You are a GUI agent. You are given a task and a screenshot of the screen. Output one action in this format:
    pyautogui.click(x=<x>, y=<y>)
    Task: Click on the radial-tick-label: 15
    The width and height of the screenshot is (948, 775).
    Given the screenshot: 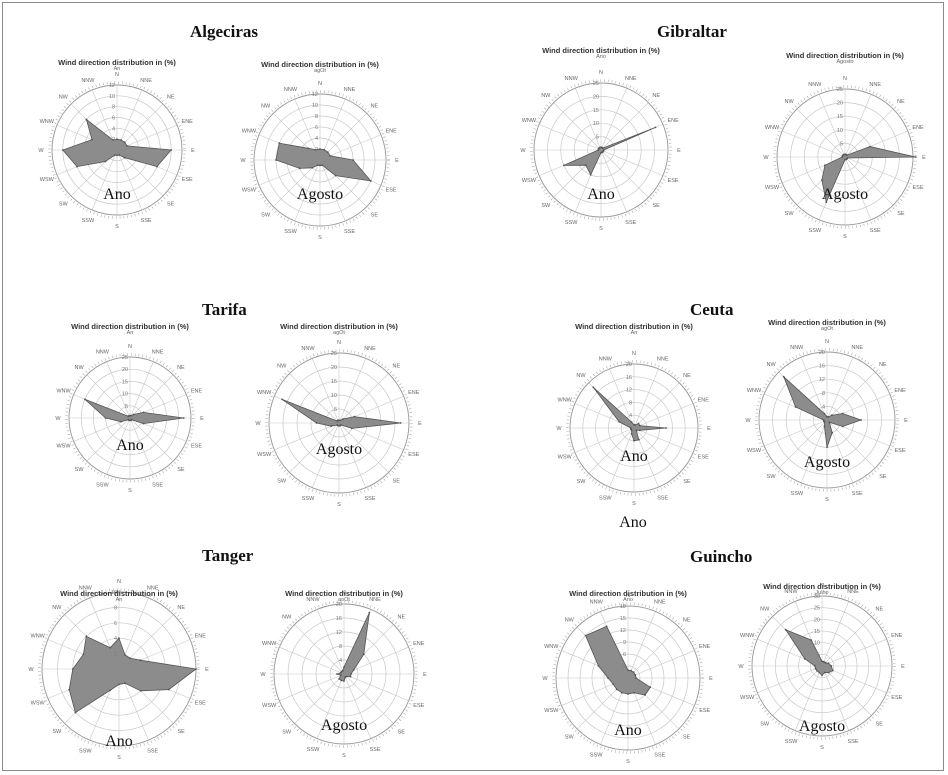 What is the action you would take?
    pyautogui.click(x=817, y=632)
    